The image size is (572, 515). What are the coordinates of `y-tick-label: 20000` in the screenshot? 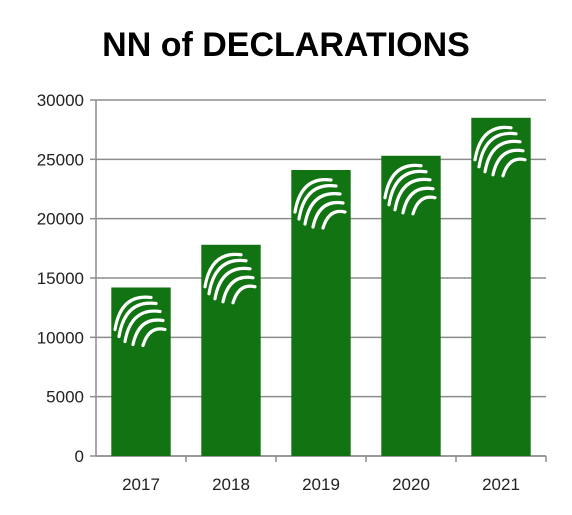 It's located at (60, 219).